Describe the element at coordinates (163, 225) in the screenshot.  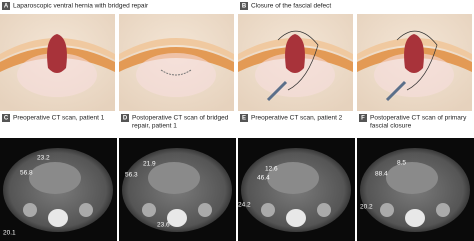
I see `measurement: 23.6` at that location.